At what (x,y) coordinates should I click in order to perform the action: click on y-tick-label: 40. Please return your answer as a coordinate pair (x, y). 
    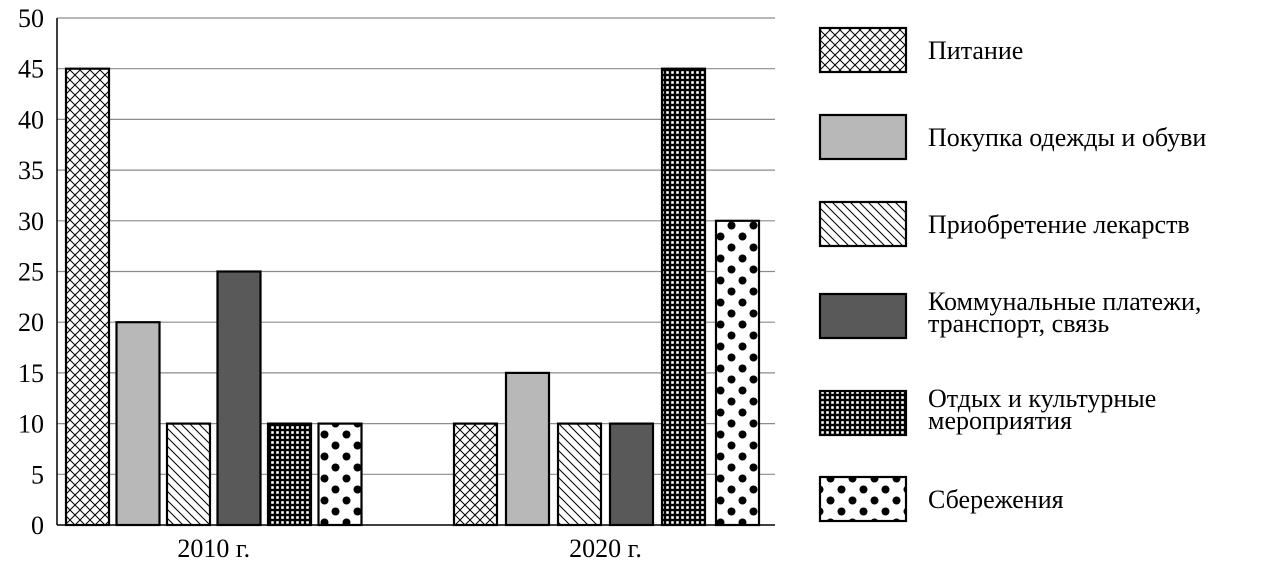
    Looking at the image, I should click on (31, 119).